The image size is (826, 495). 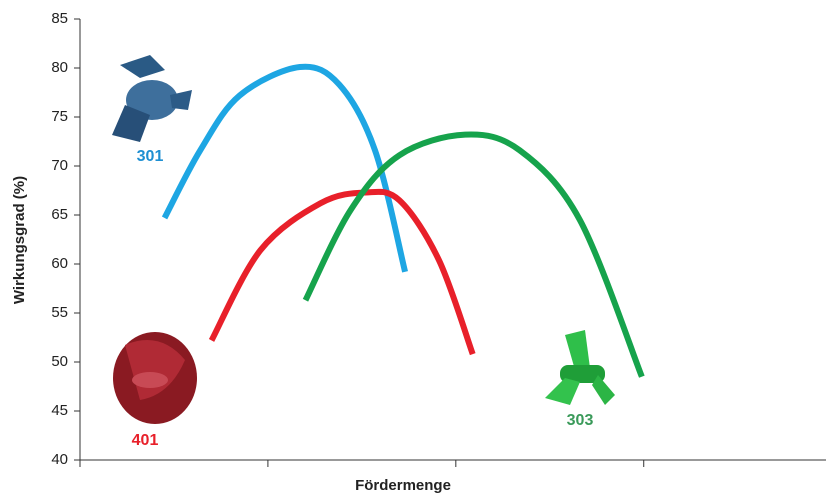 What do you see at coordinates (580, 420) in the screenshot?
I see `series-label: 303` at bounding box center [580, 420].